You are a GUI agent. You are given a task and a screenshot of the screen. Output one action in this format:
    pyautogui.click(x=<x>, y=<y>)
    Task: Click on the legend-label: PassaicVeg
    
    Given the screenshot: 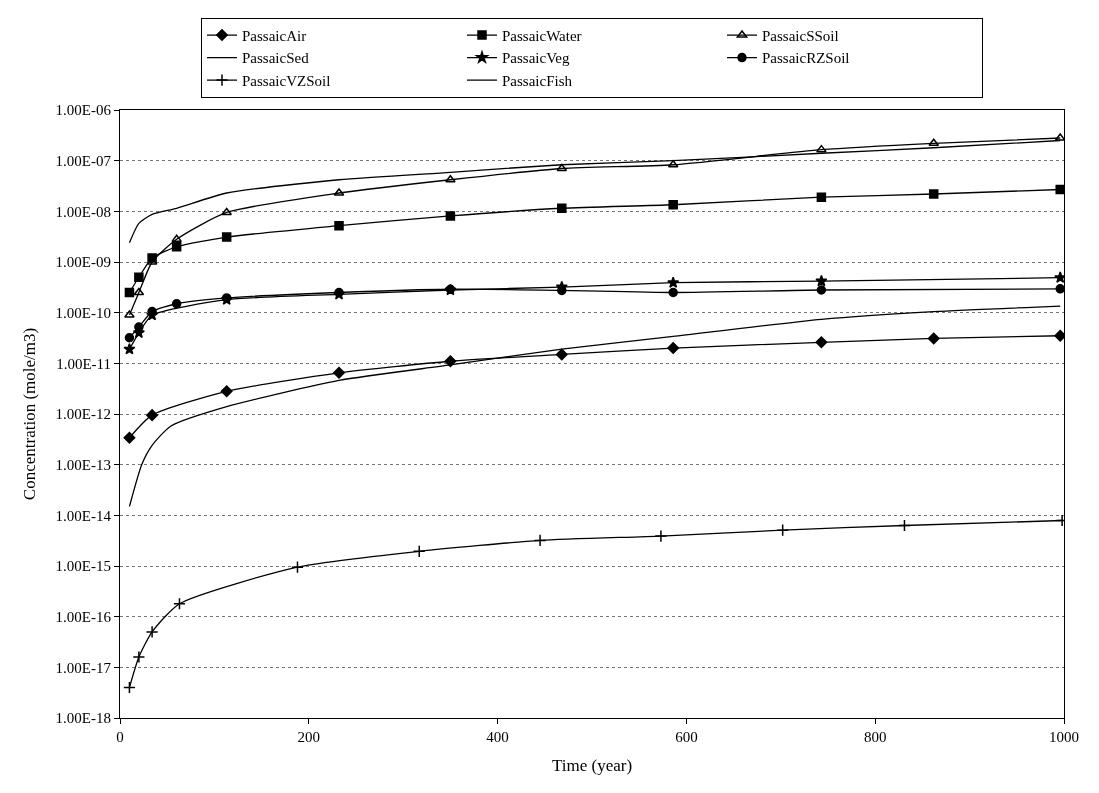 What is the action you would take?
    pyautogui.click(x=536, y=58)
    